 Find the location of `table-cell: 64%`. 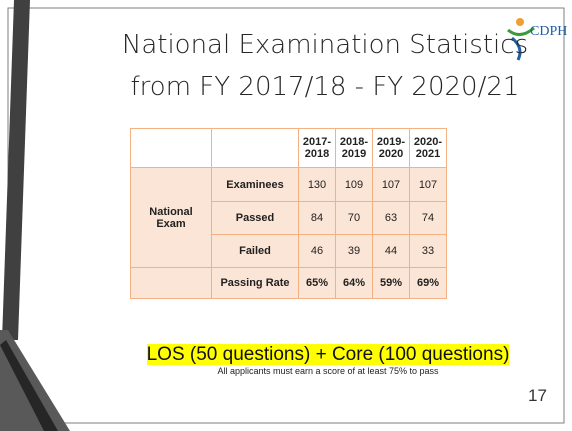

table-cell: 64% is located at coordinates (354, 283).